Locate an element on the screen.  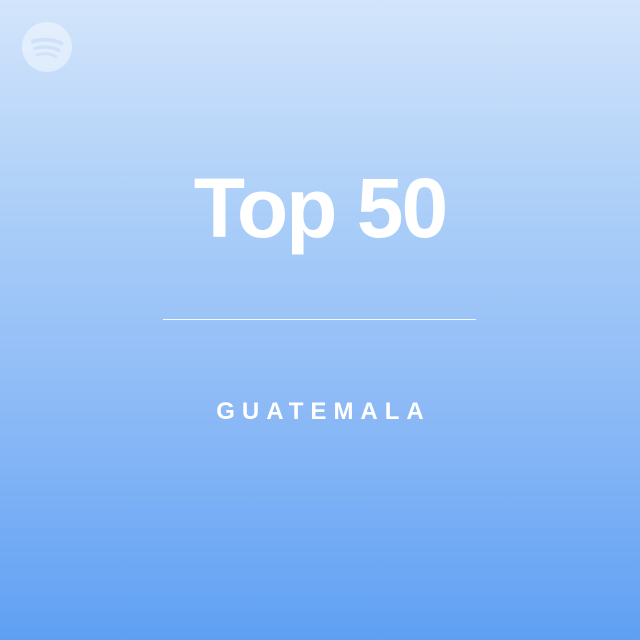
spotify-logo-icon is located at coordinates (47, 47).